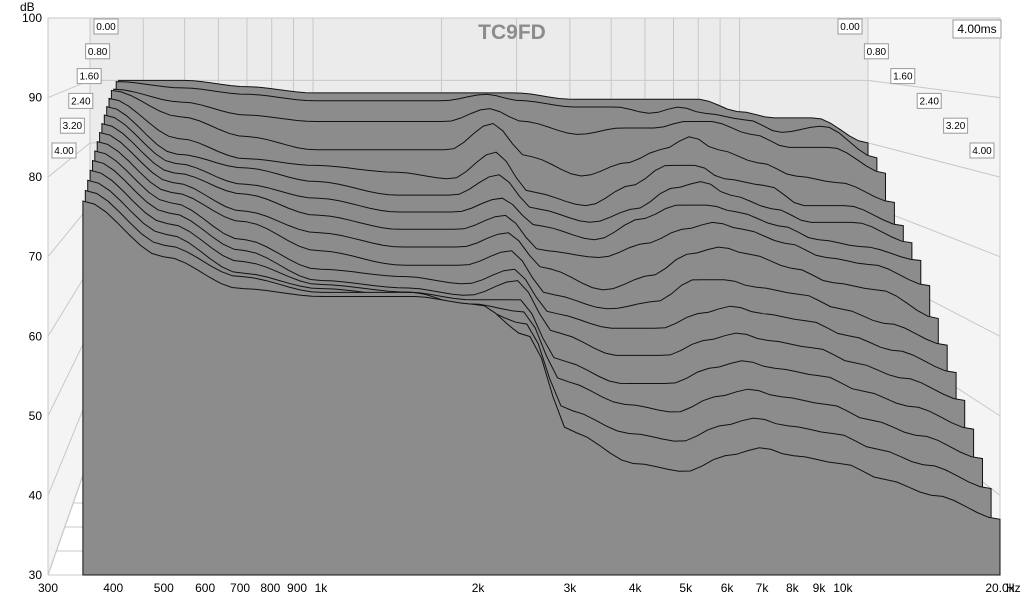 This screenshot has height=599, width=1024. I want to click on x-tick-label: 900, so click(297, 588).